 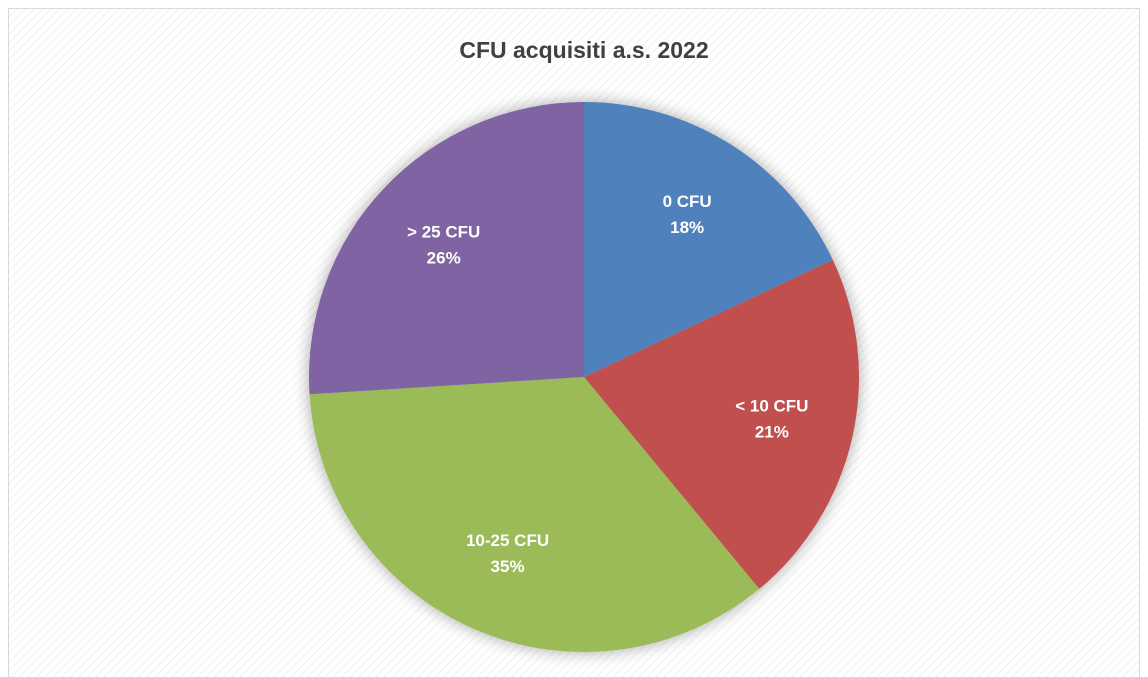 What do you see at coordinates (443, 232) in the screenshot?
I see `slice-label: > 25 CFU` at bounding box center [443, 232].